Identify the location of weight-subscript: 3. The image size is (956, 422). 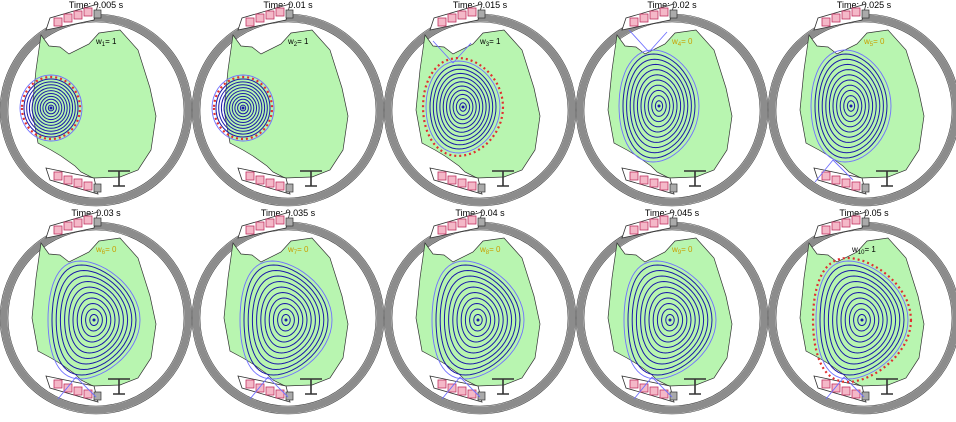
(488, 45).